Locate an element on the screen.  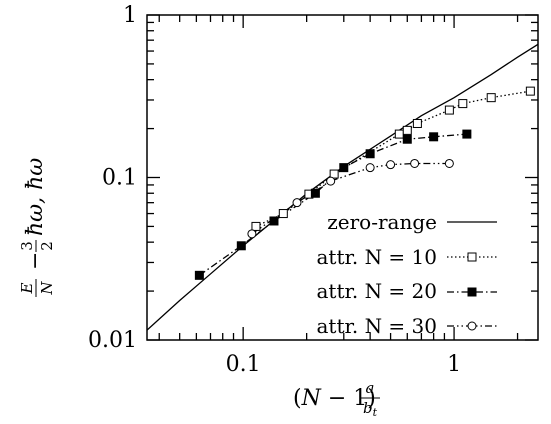
legend-label-n30: attr. N = 30 is located at coordinates (377, 326).